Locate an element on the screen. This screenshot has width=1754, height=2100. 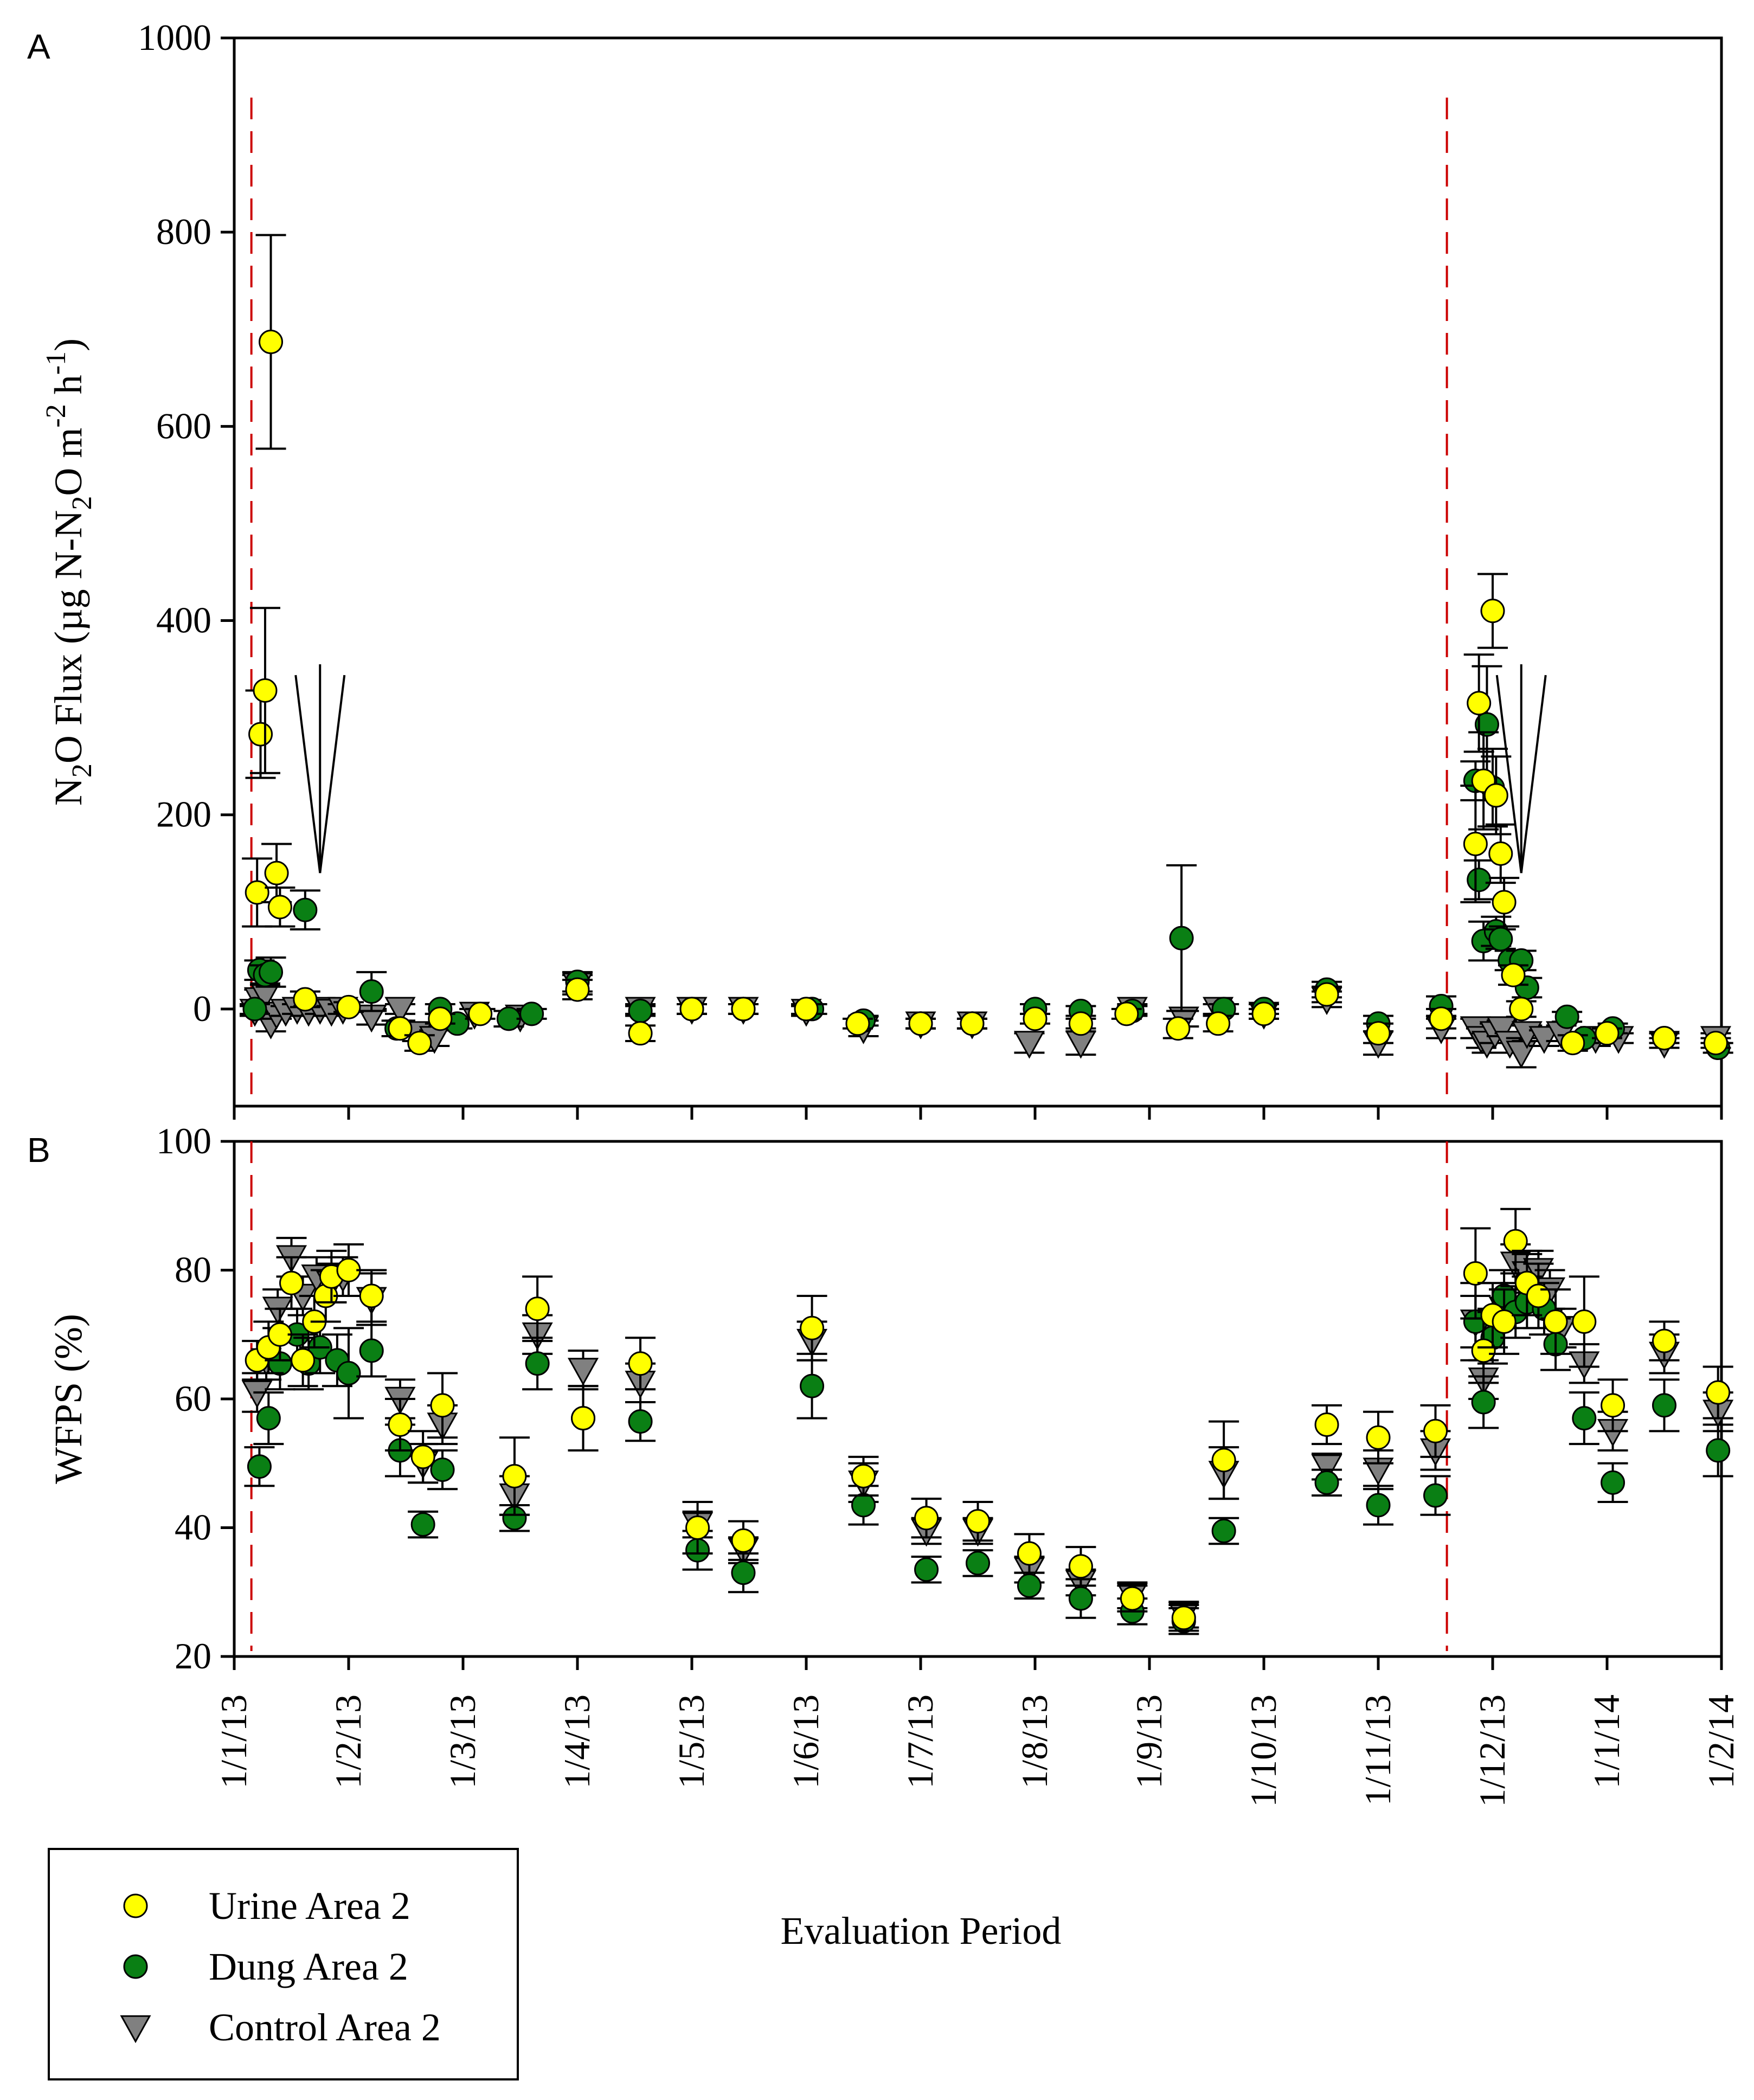
x-tick-label: 1/2/13 is located at coordinates (348, 1741).